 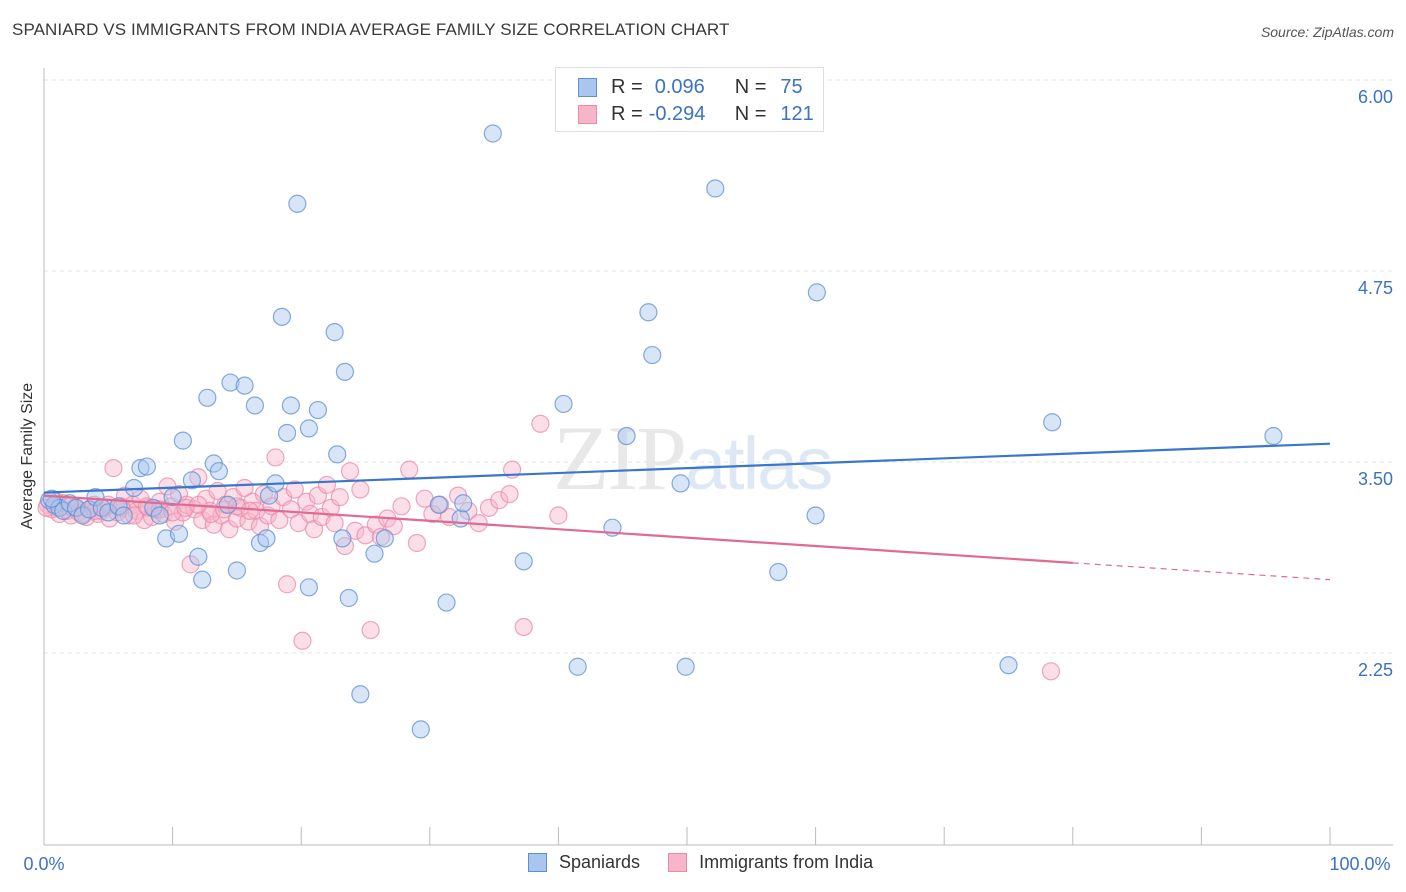 I want to click on stats-legend: R = 0.096 N = 75 R = -0.294 N = 121, so click(x=689, y=99).